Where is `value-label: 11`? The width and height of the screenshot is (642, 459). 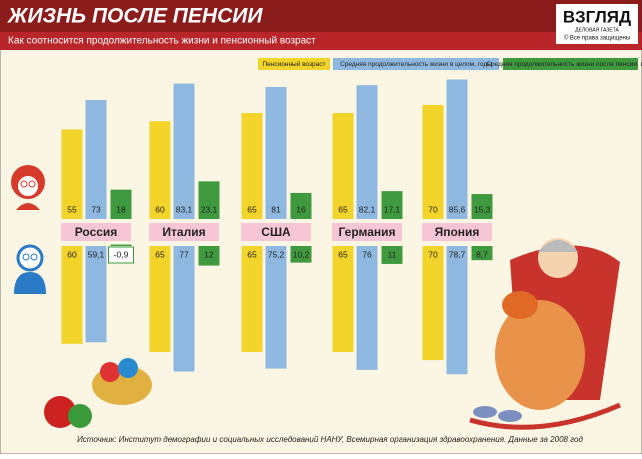
value-label: 11 is located at coordinates (392, 254).